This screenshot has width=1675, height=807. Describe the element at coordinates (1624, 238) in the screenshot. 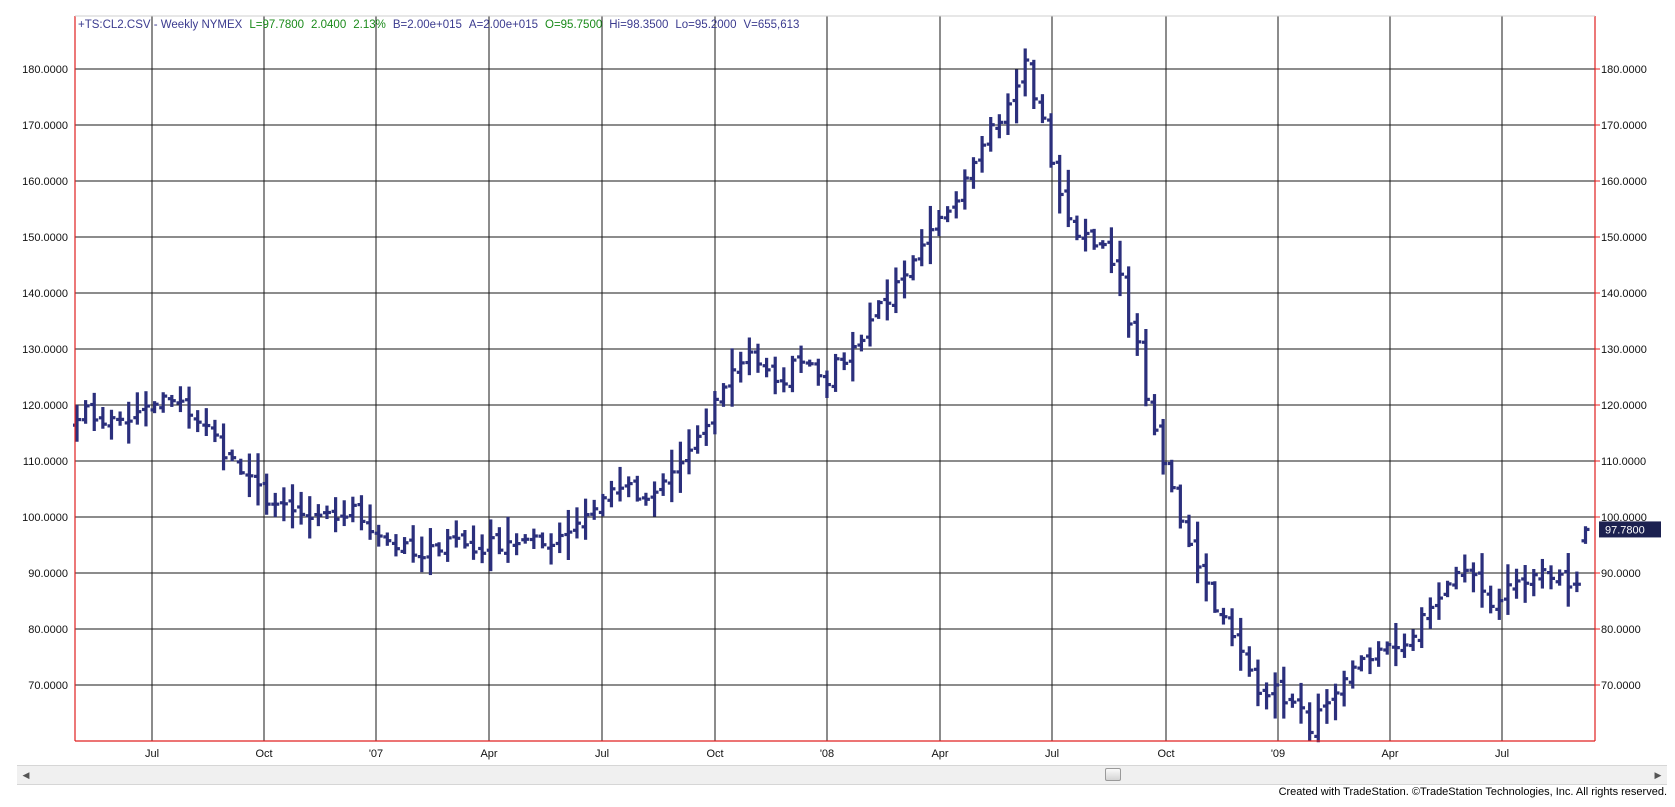

I see `y-tick-label-right: 150.0000` at that location.